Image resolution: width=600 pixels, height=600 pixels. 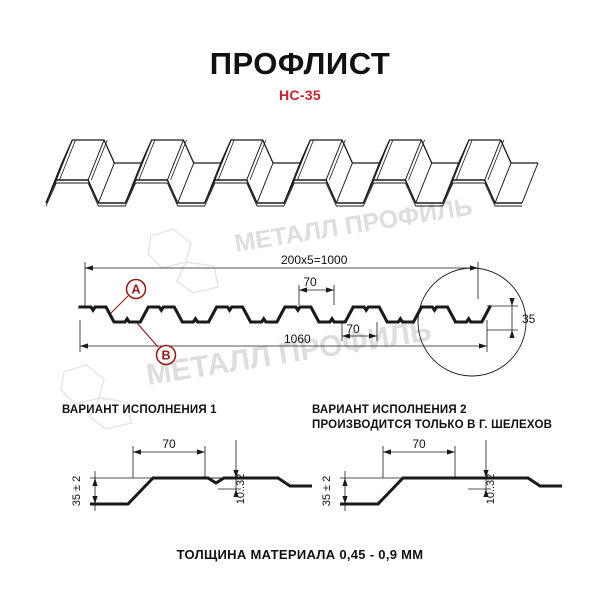 I want to click on dim-crest-width: 70, so click(x=310, y=282).